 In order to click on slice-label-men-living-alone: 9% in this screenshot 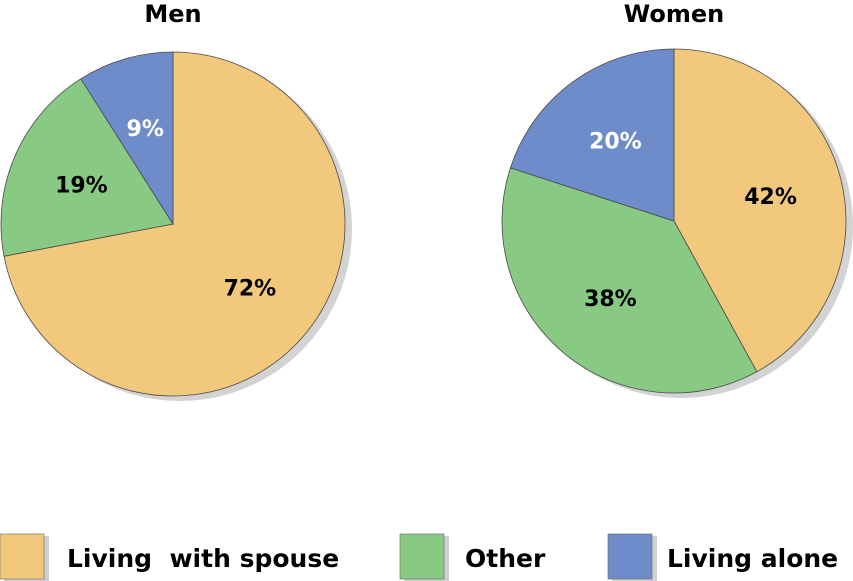, I will do `click(145, 129)`.